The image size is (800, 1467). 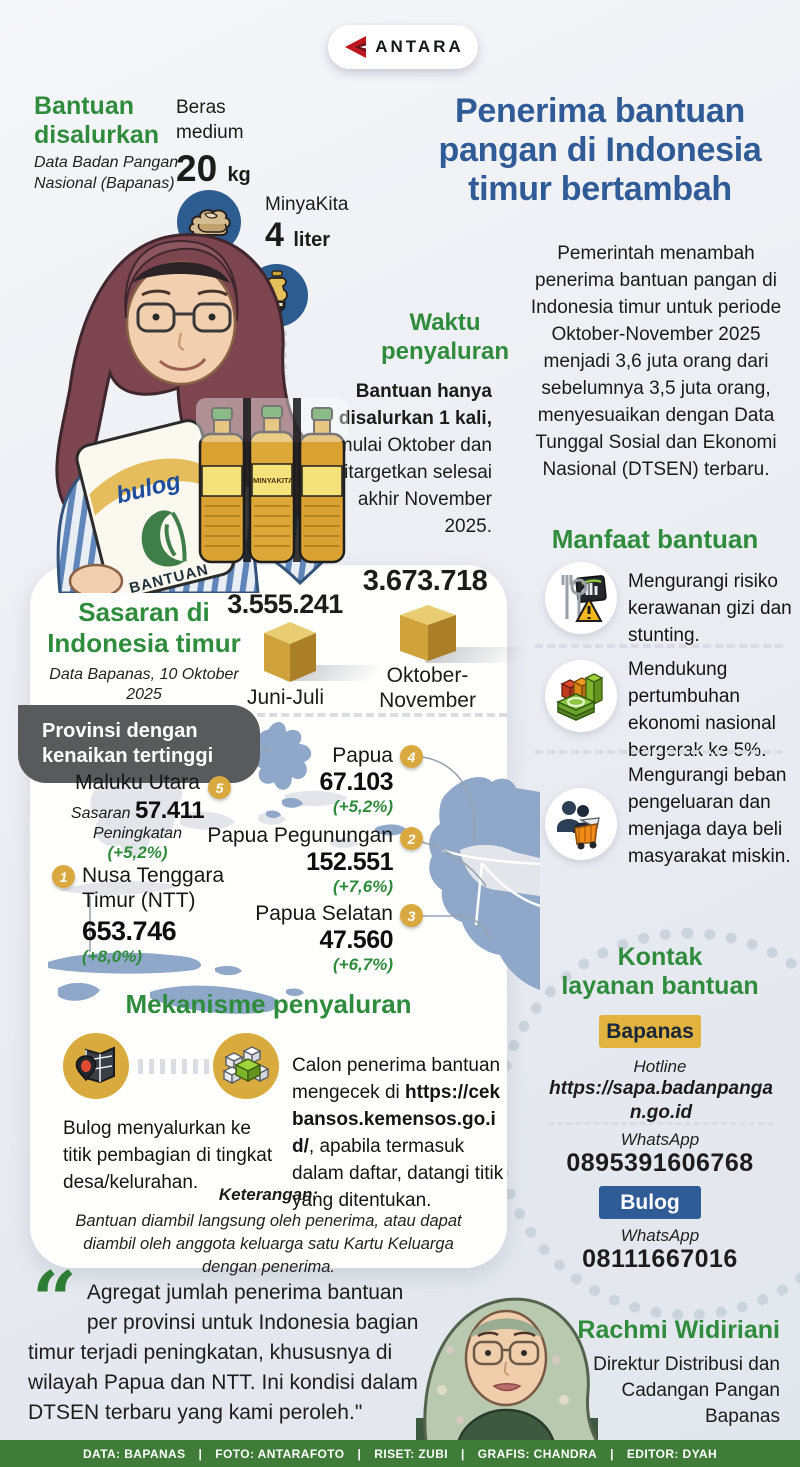 I want to click on antara-logo-icon, so click(x=356, y=47).